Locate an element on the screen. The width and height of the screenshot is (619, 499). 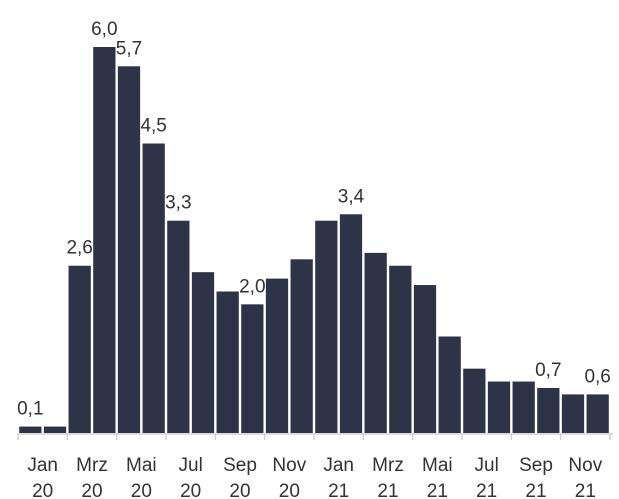
value-label: 0,1 is located at coordinates (30, 409).